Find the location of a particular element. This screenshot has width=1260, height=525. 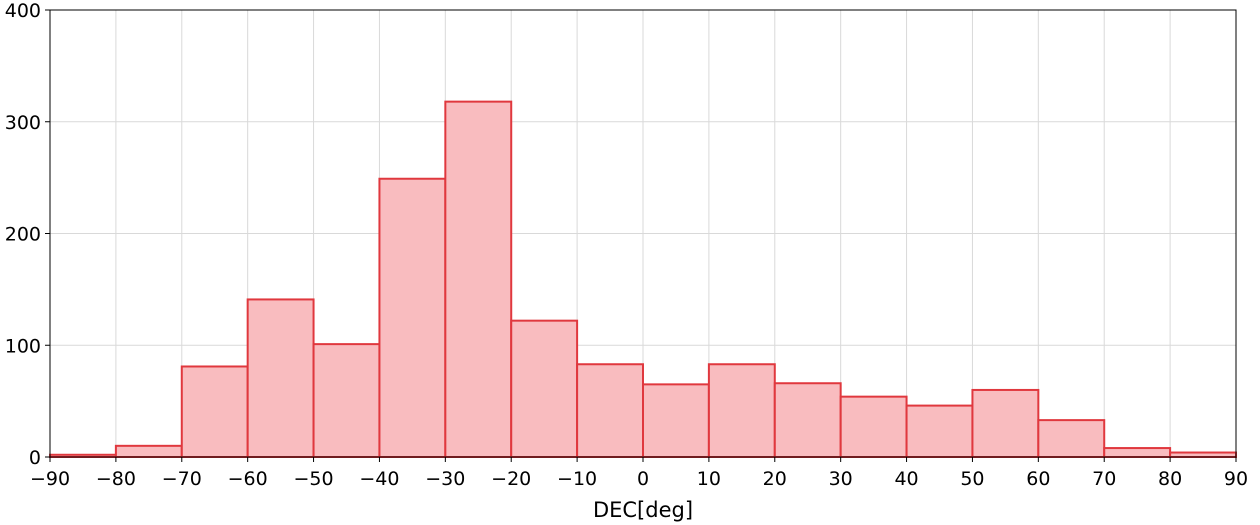

x-tick-label: −70 is located at coordinates (182, 479).